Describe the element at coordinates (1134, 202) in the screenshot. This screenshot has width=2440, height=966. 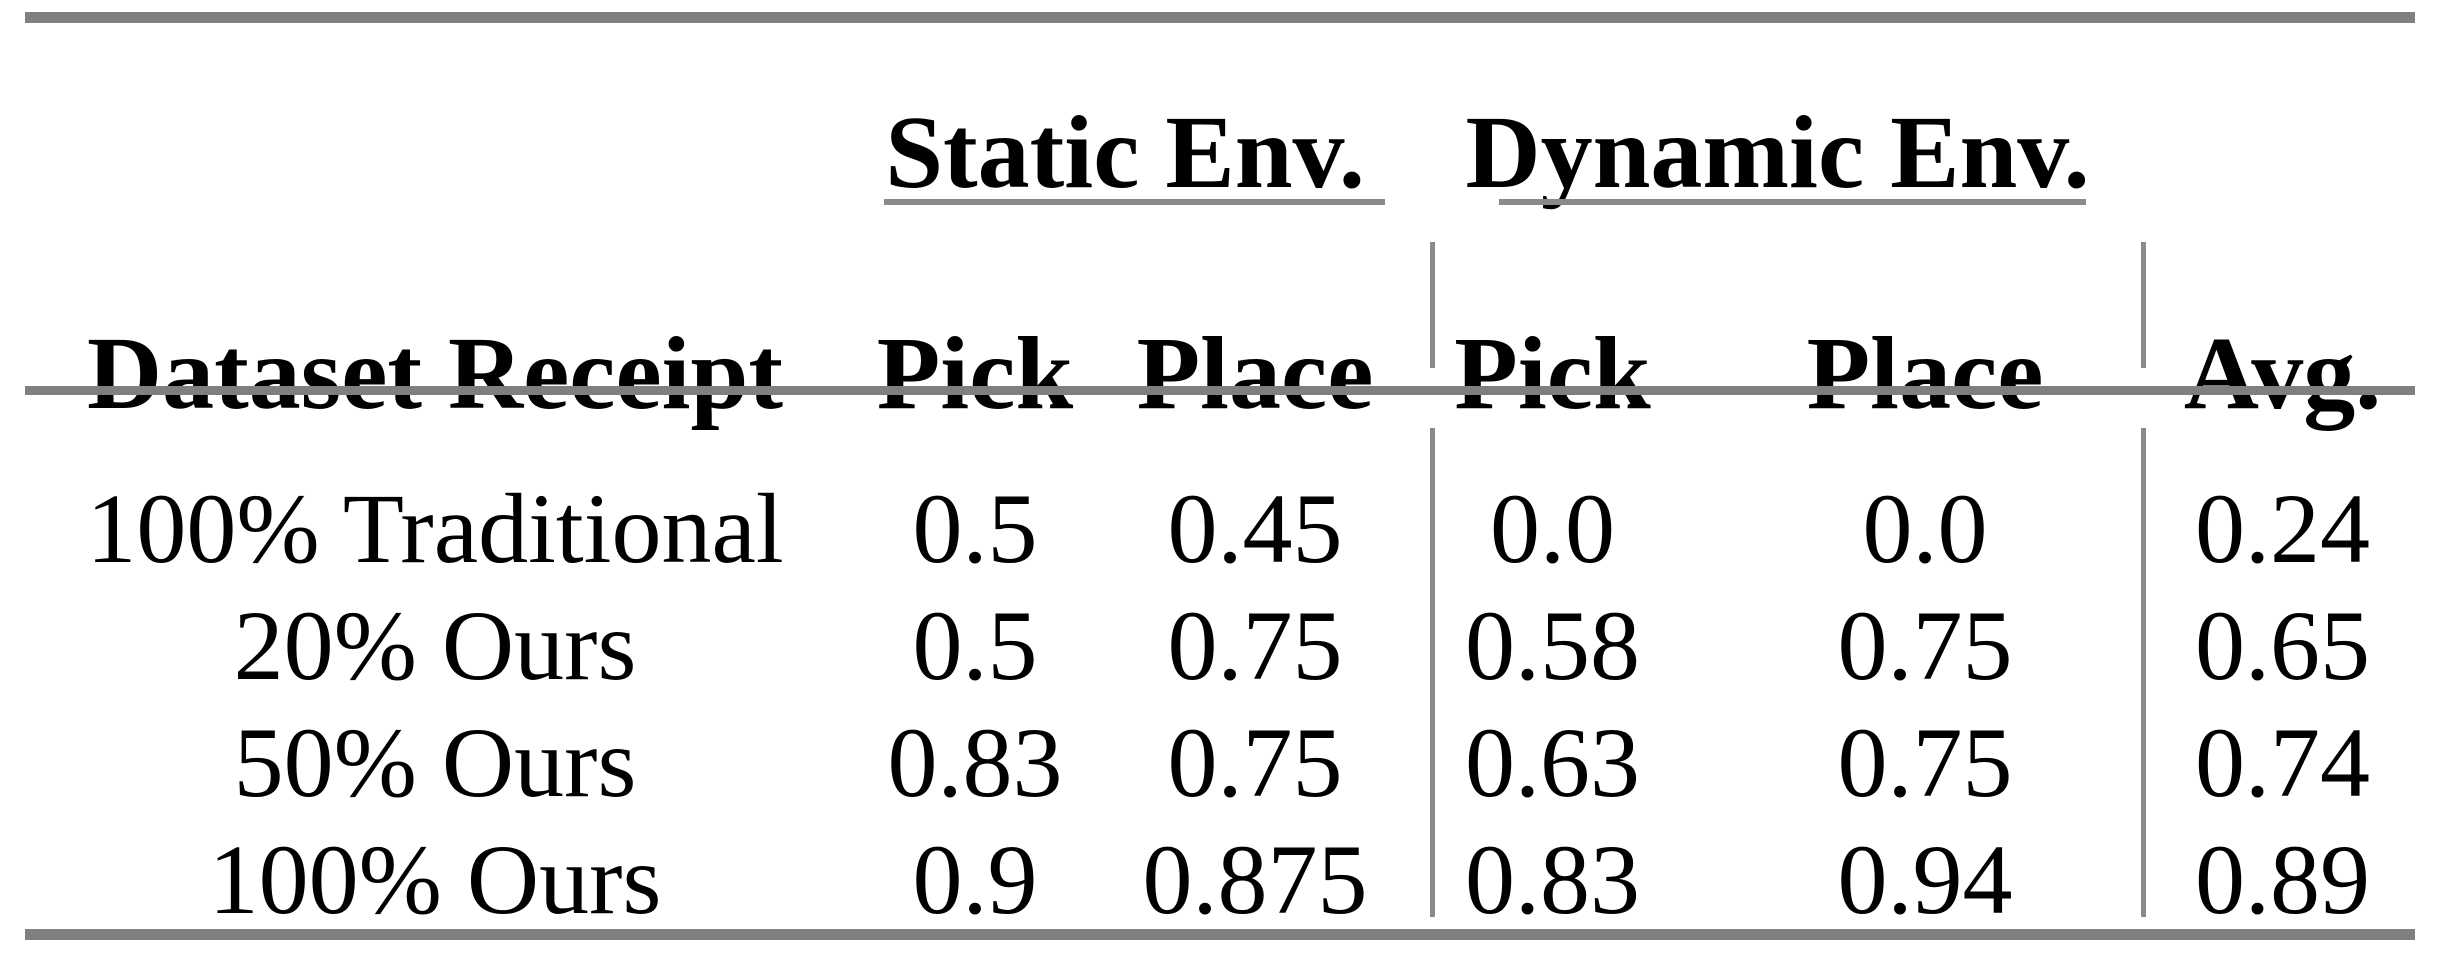
I see `static-env-underline` at that location.